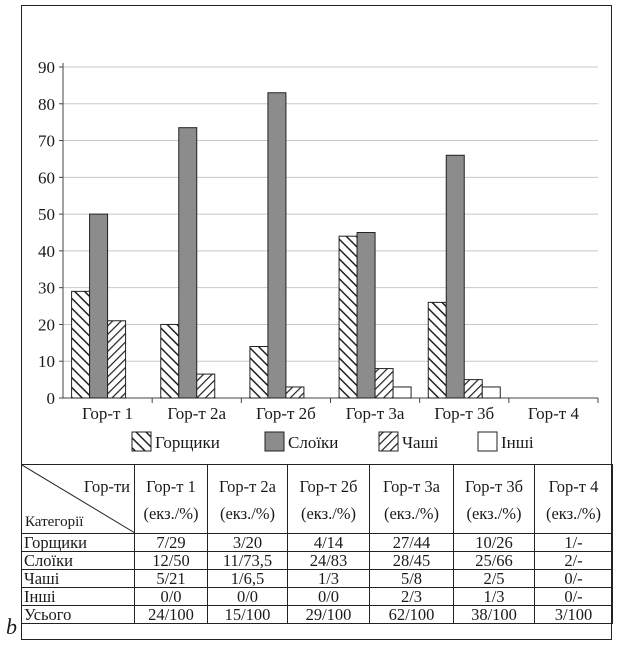 This screenshot has height=646, width=617. Describe the element at coordinates (411, 614) in the screenshot. I see `table-cell: 62/100` at that location.